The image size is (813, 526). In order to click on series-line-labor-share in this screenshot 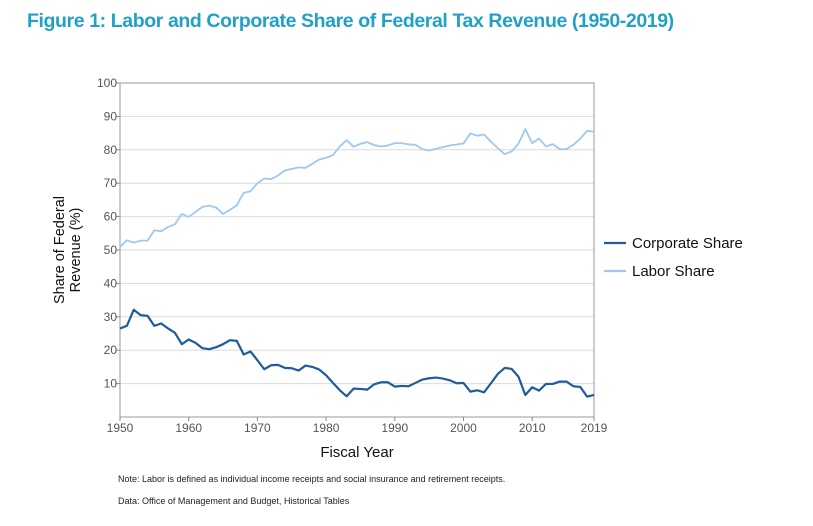, I will do `click(357, 188)`.